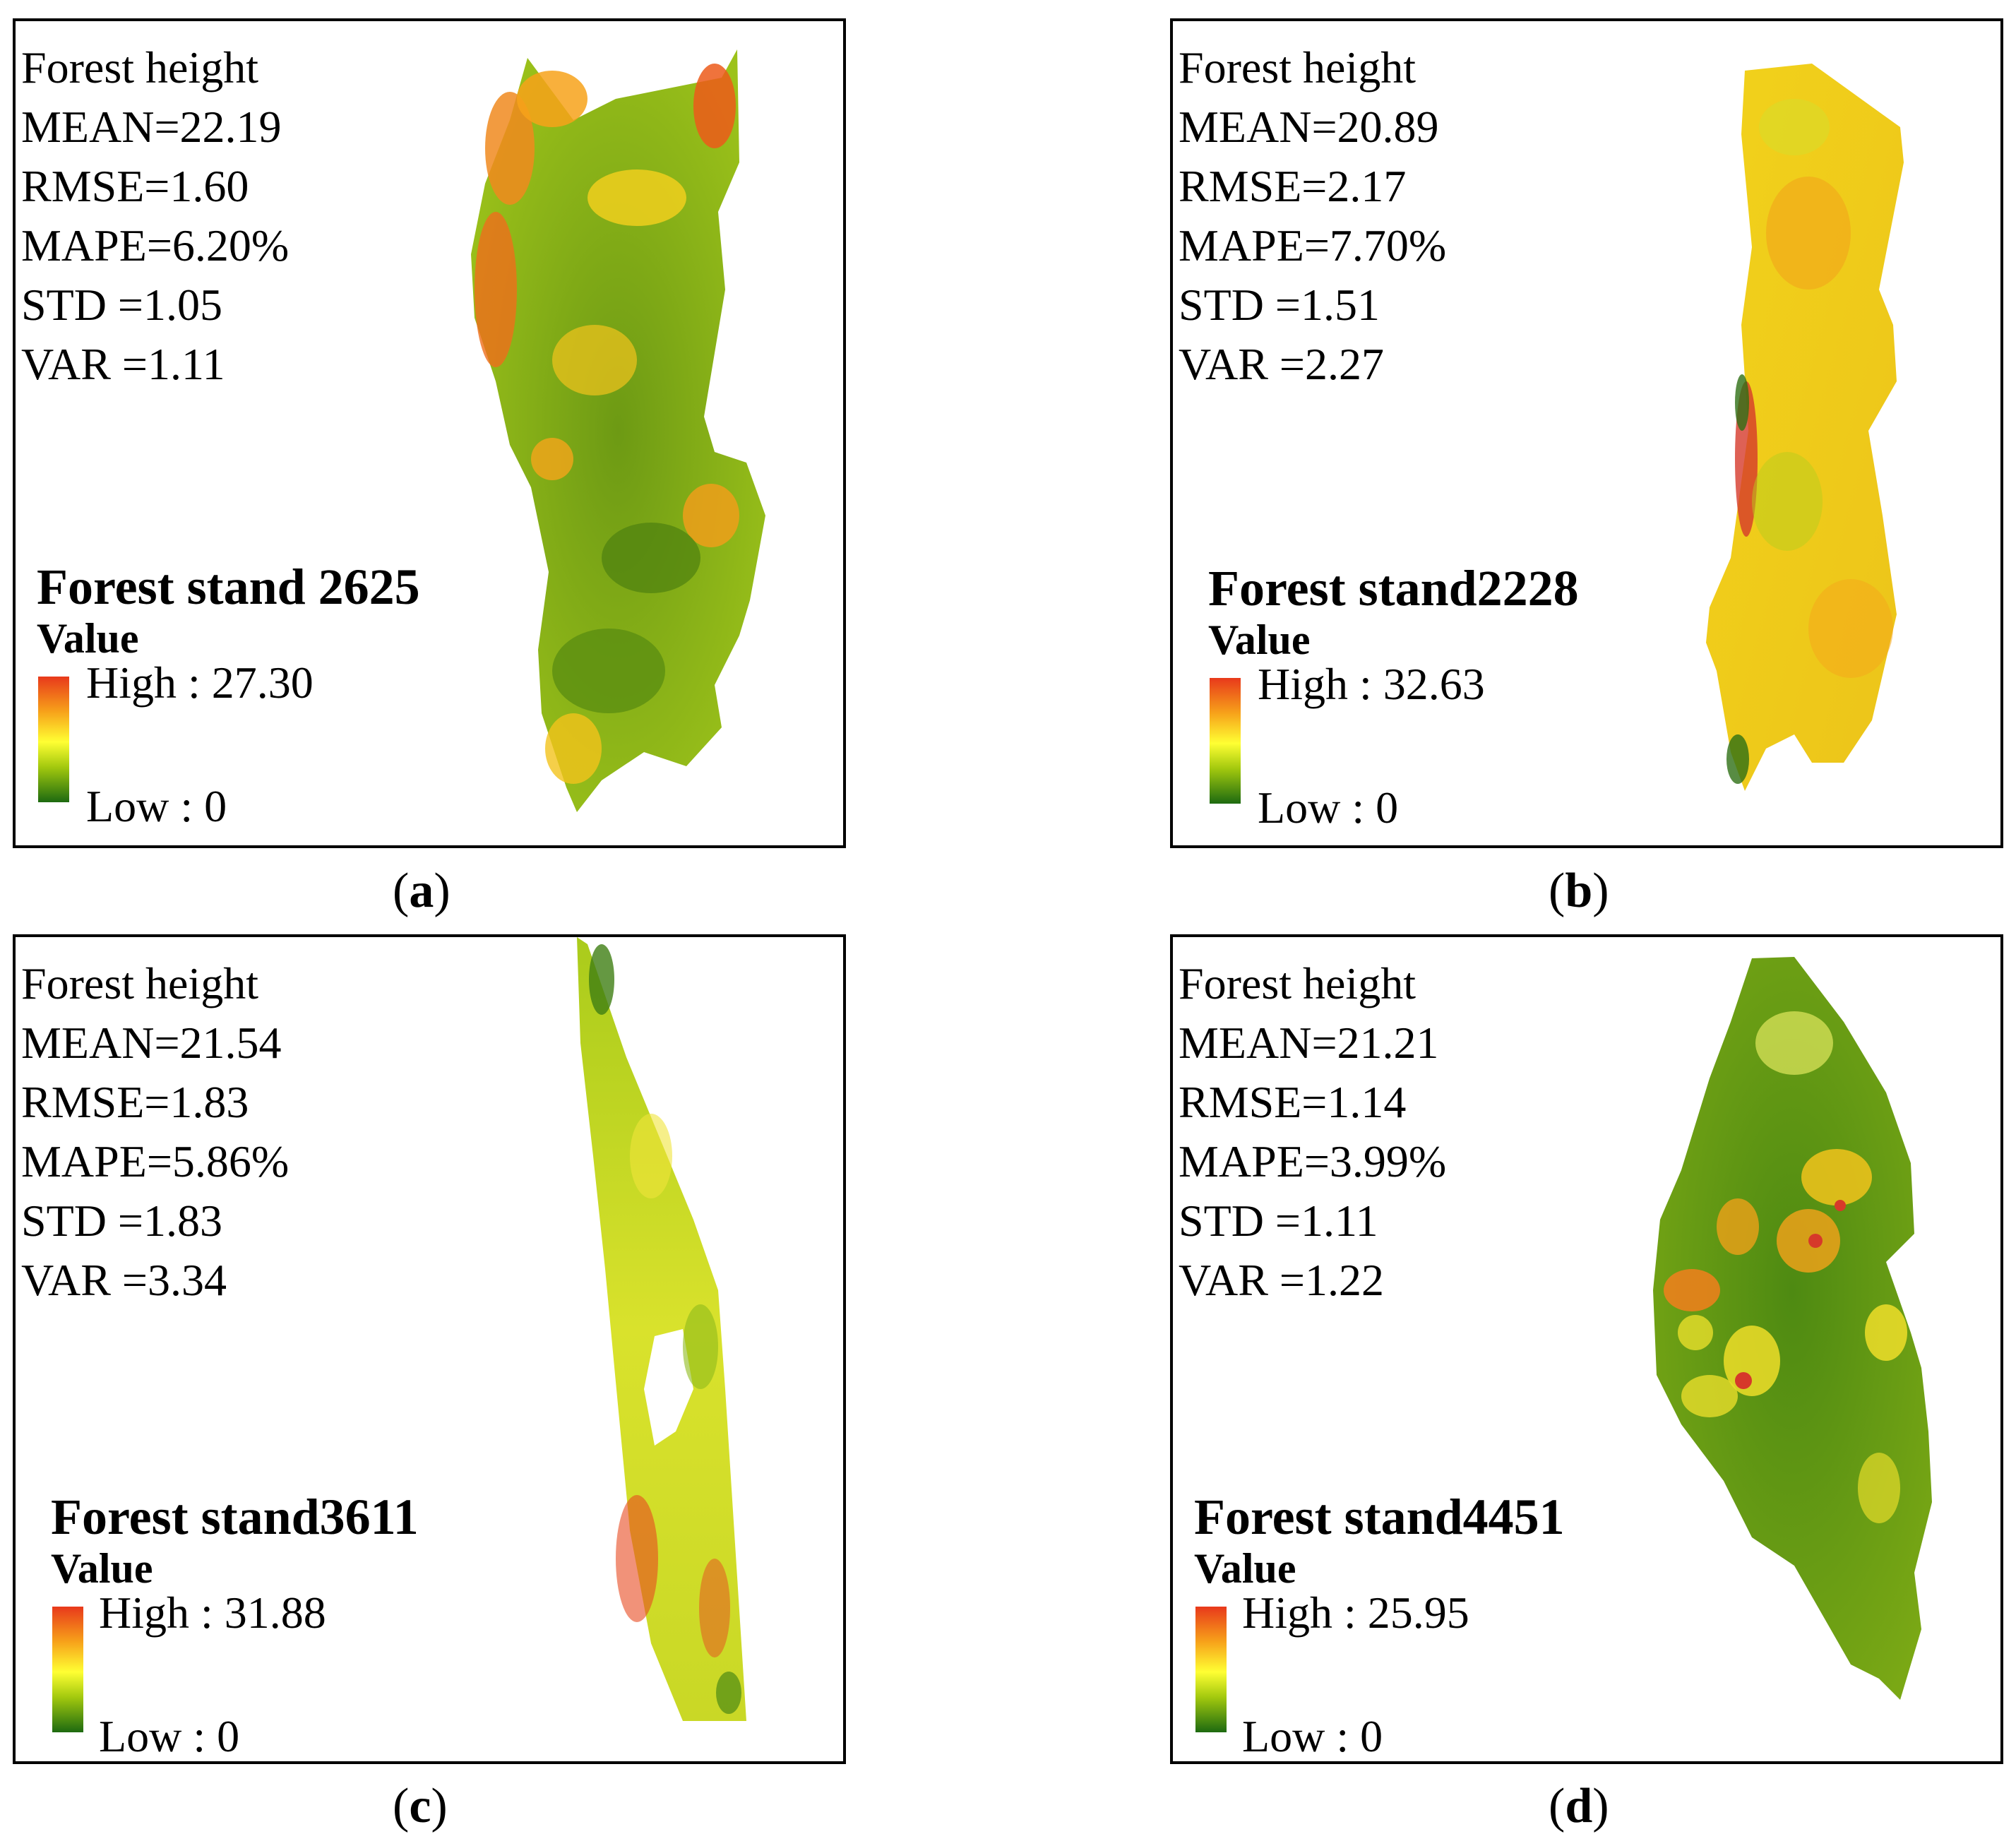  What do you see at coordinates (607, 424) in the screenshot?
I see `hotspots-a` at bounding box center [607, 424].